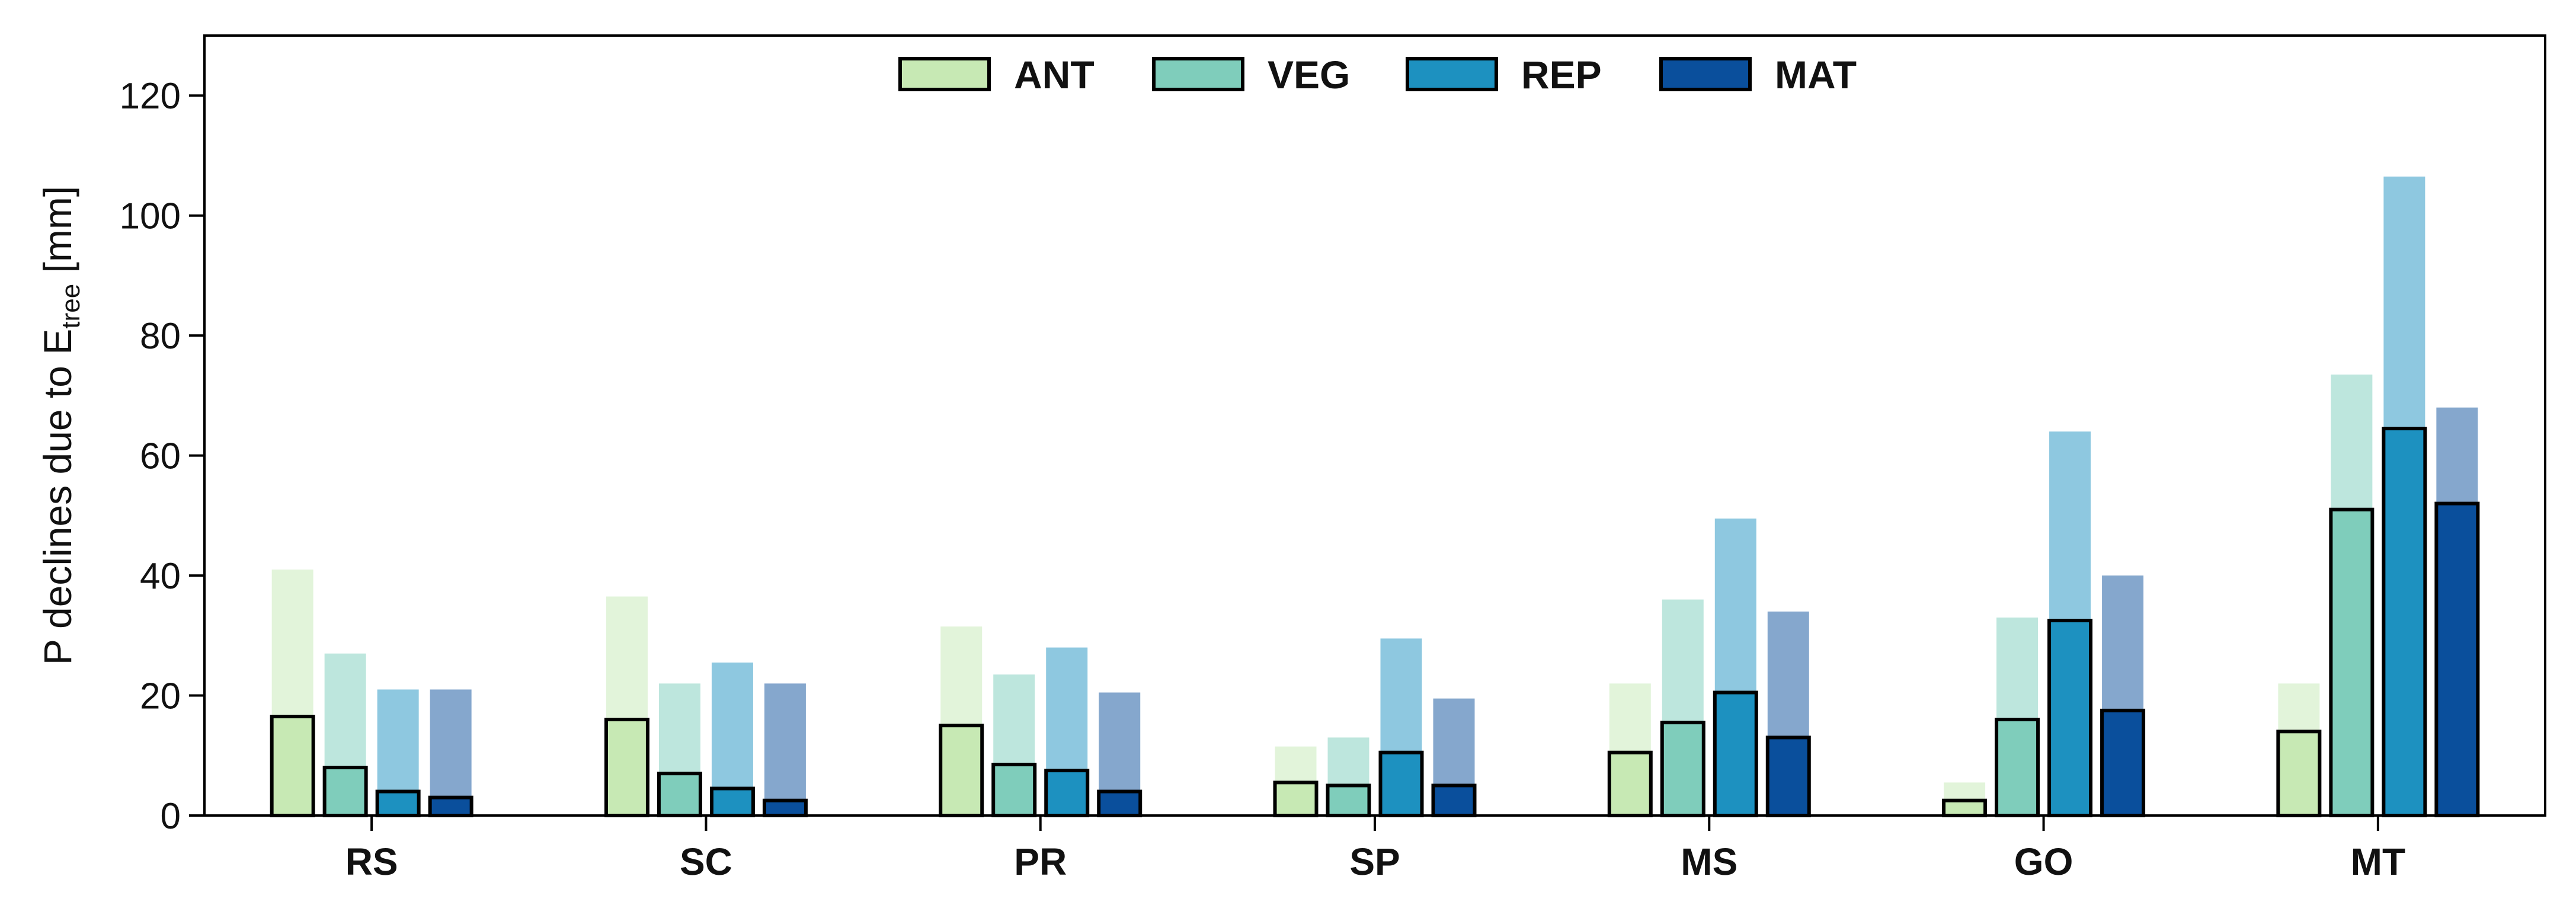 This screenshot has height=921, width=2576. Describe the element at coordinates (1401, 783) in the screenshot. I see `bar-rep-sp` at that location.